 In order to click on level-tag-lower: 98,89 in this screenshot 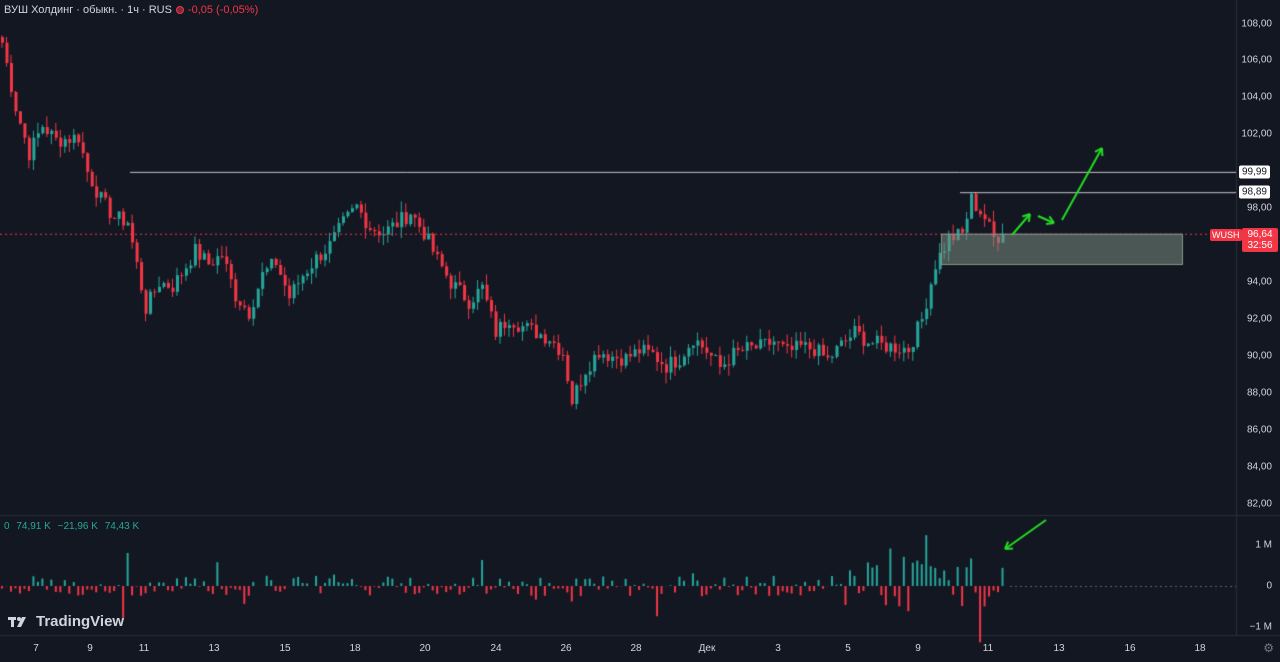, I will do `click(1254, 192)`.